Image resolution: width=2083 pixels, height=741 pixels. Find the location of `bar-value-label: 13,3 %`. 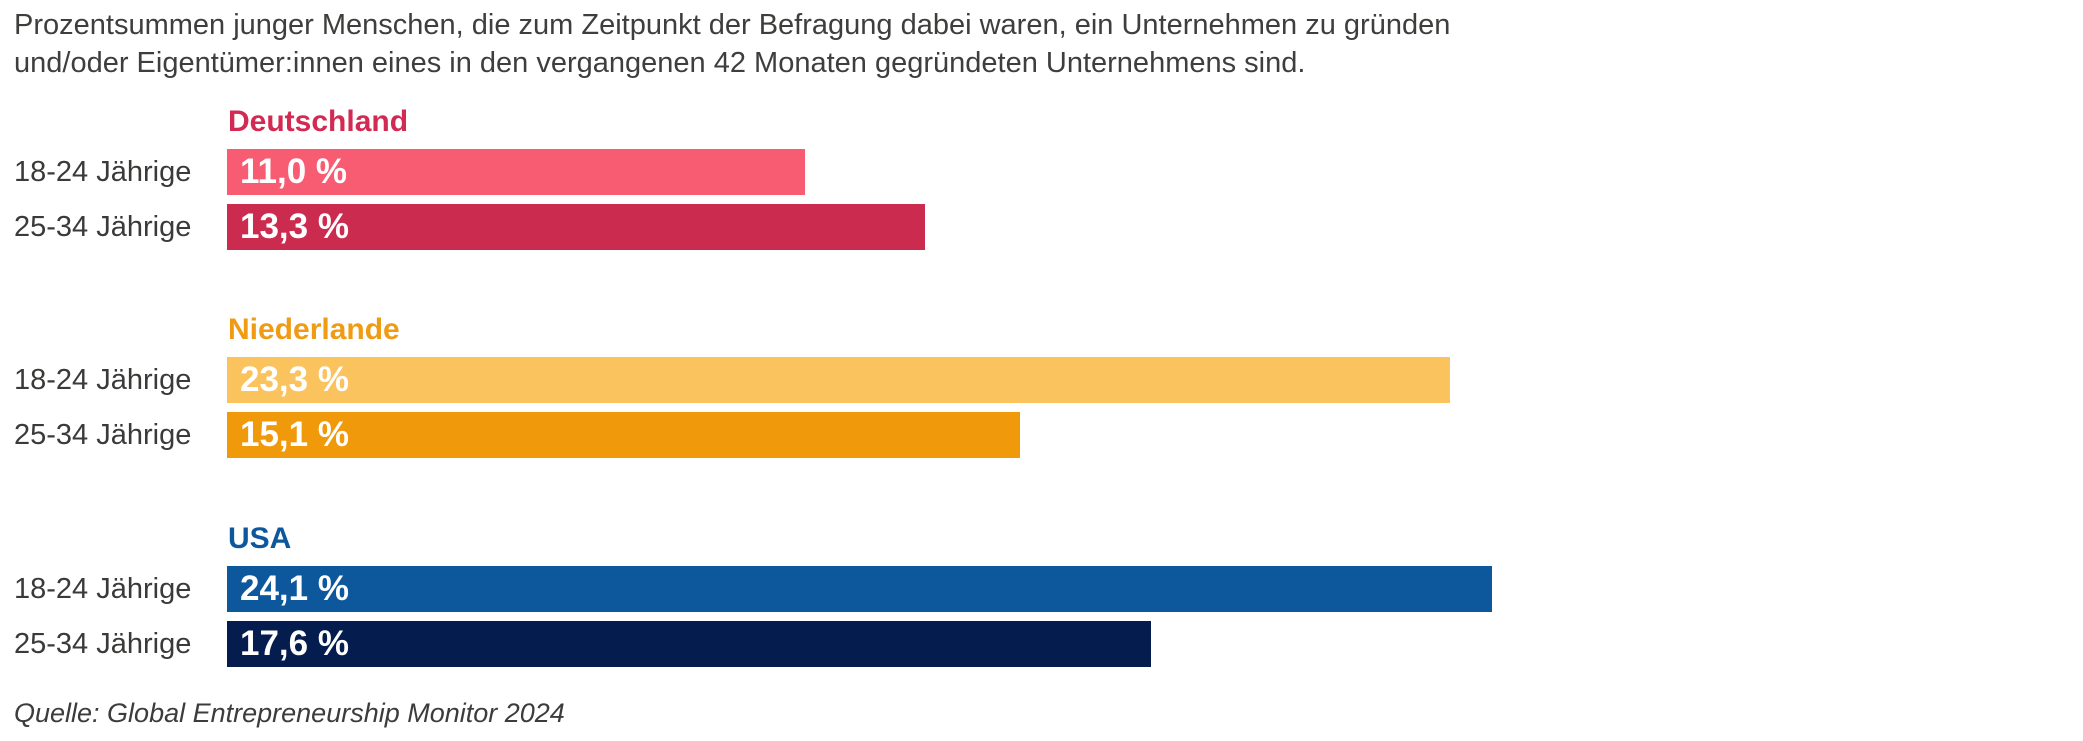

bar-value-label: 13,3 % is located at coordinates (294, 226).